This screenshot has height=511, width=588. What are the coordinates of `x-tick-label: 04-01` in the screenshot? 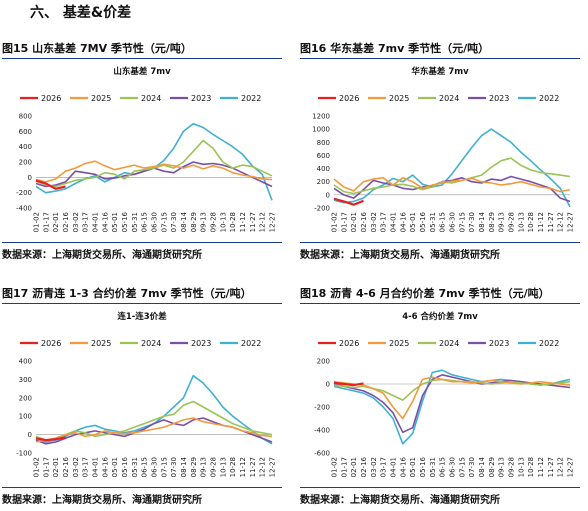 It's located at (394, 467).